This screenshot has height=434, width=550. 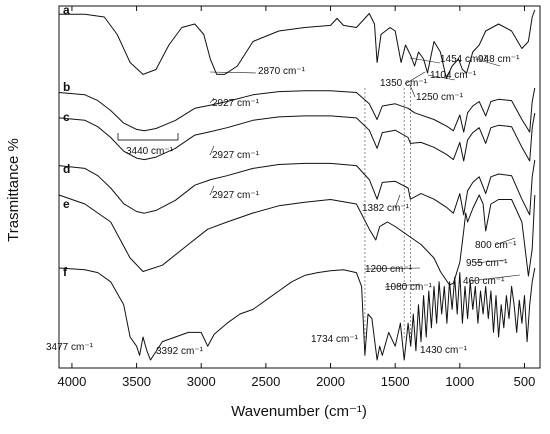 What do you see at coordinates (525, 381) in the screenshot?
I see `x-tick-label: 500` at bounding box center [525, 381].